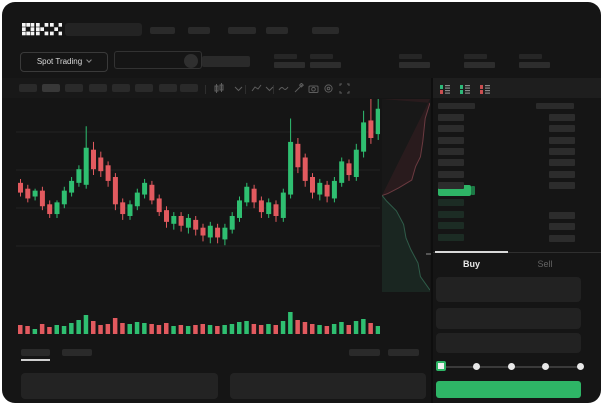 Image resolution: width=603 pixels, height=405 pixels. I want to click on book-split-view-icon, so click(445, 89).